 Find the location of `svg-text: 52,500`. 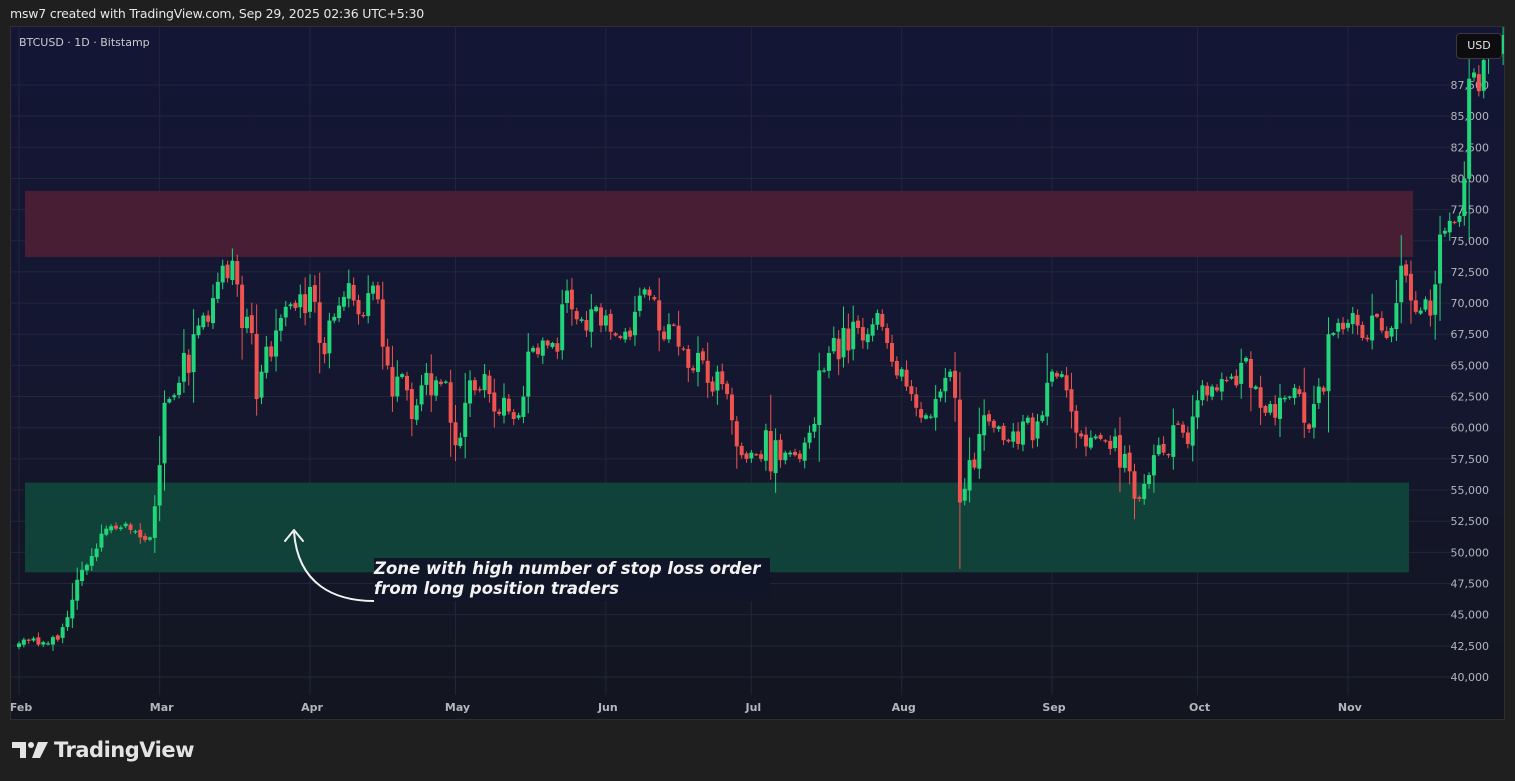

svg-text: 52,500 is located at coordinates (1470, 521).